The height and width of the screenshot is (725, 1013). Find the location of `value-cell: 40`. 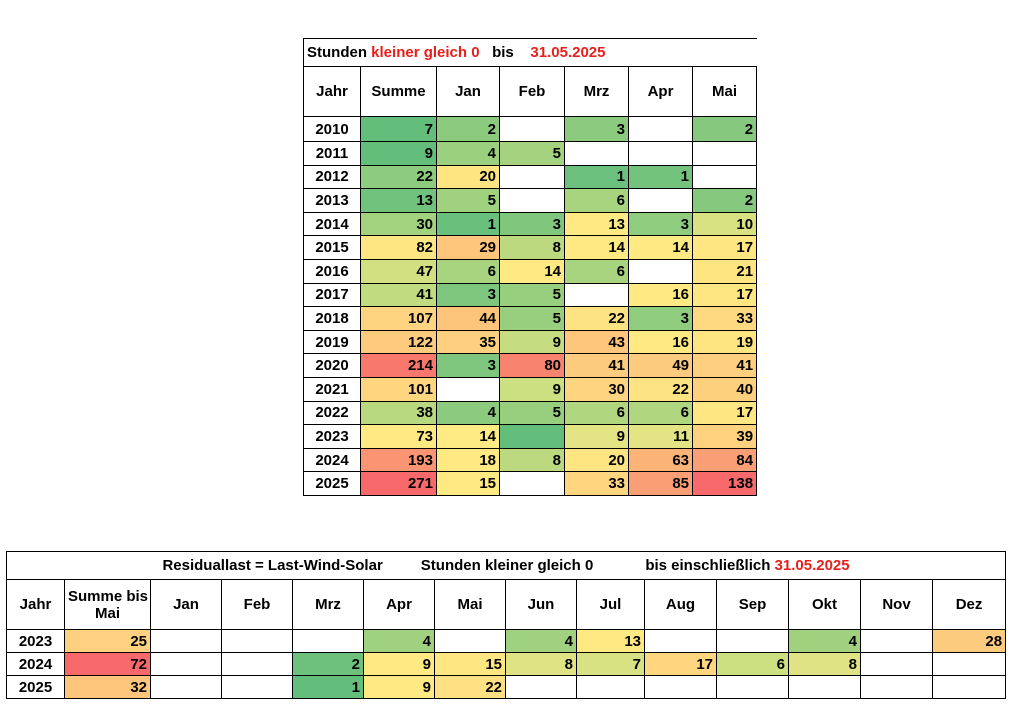

value-cell: 40 is located at coordinates (724, 389).